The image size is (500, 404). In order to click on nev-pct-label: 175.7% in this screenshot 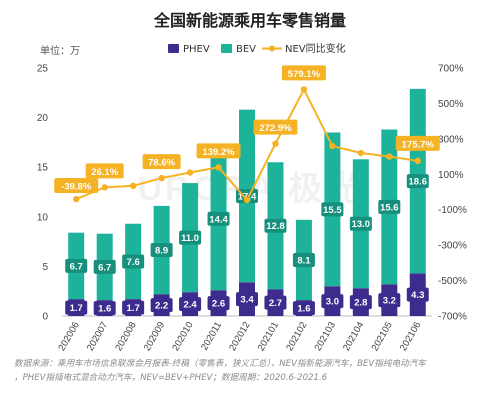, I will do `click(418, 144)`.